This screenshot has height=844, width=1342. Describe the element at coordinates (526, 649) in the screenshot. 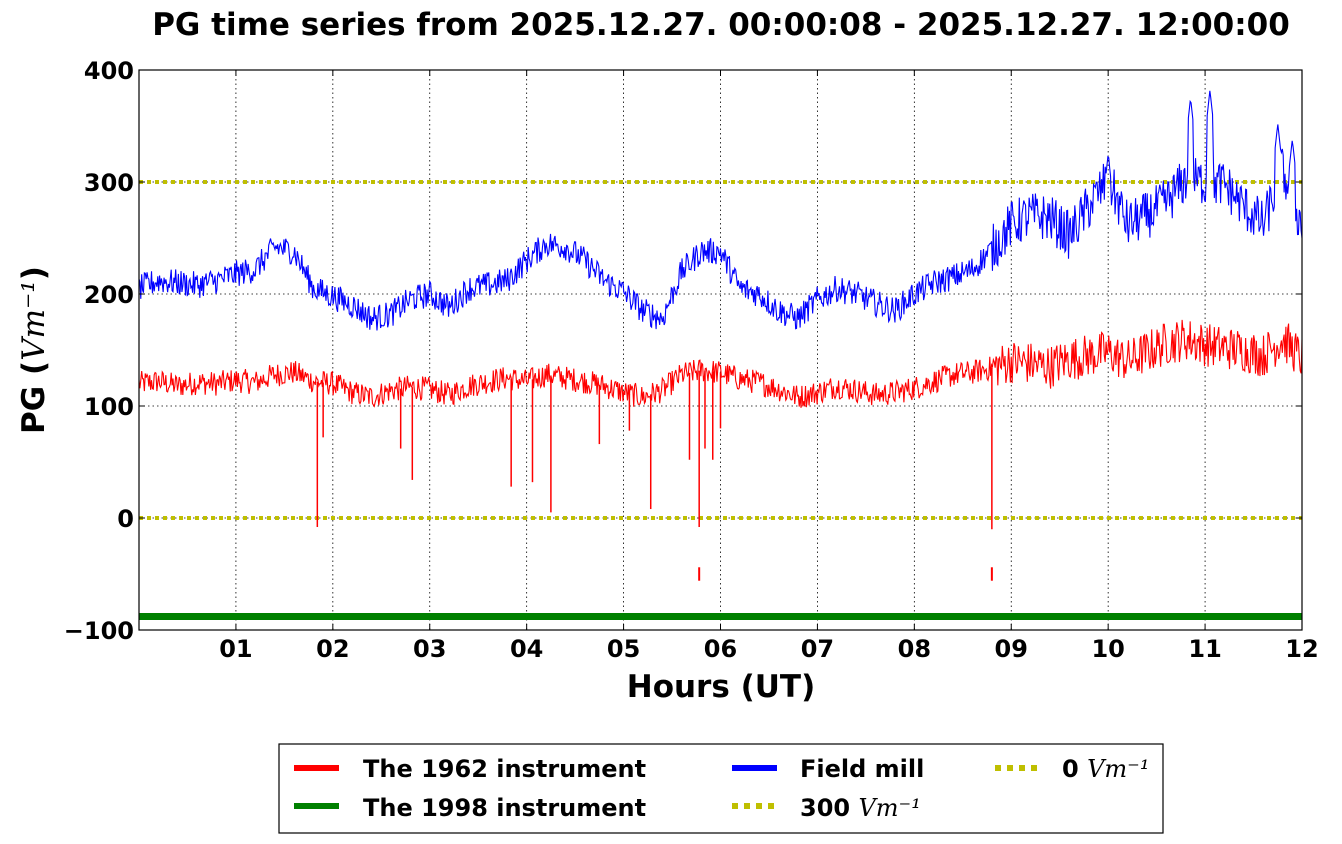

I see `x-tick-label: 04` at that location.